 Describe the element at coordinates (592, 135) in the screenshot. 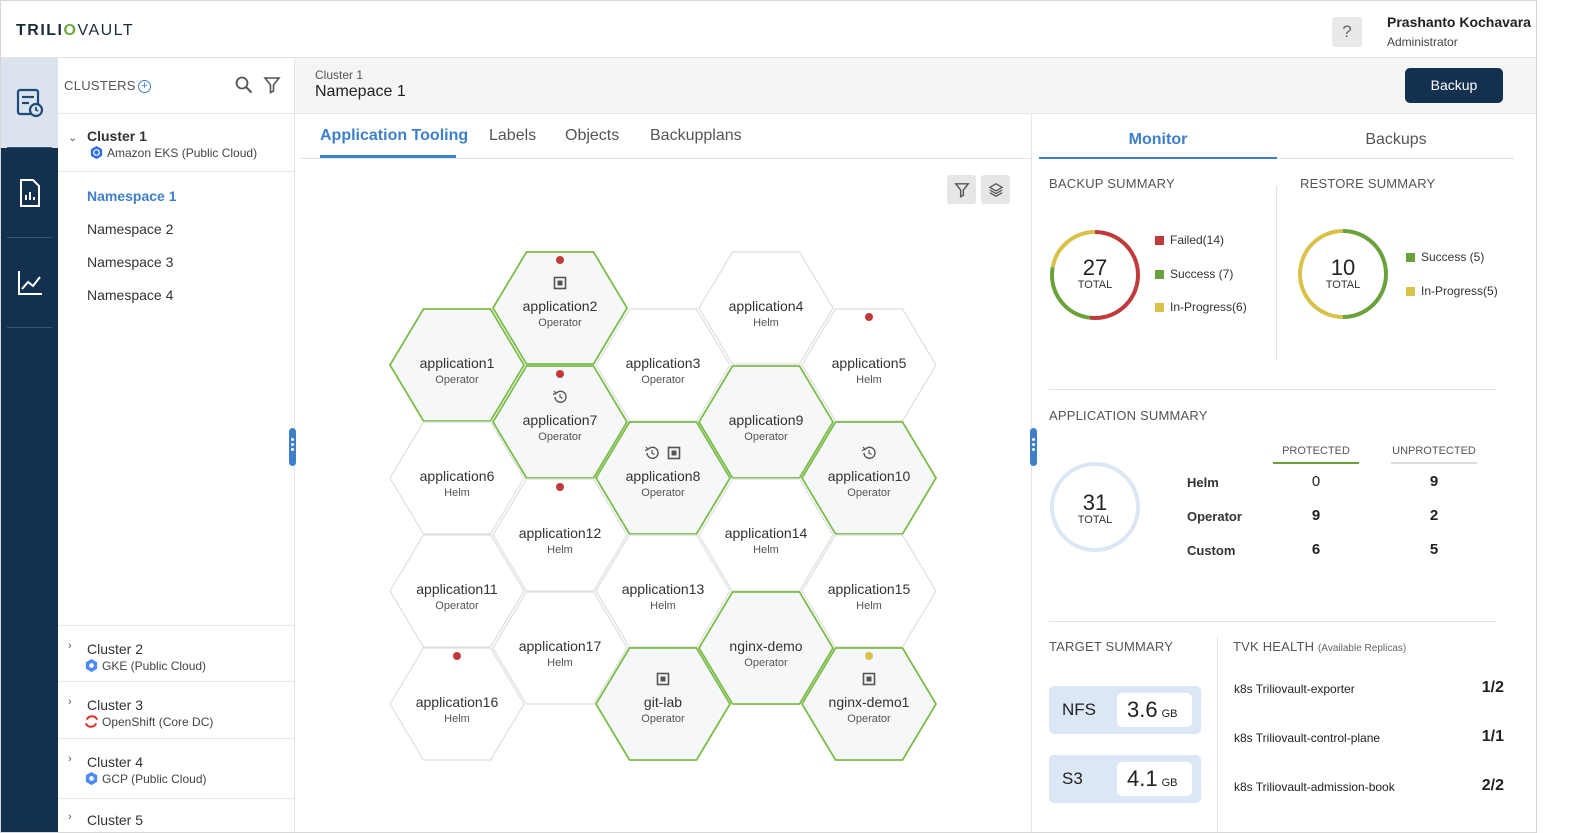

I see `tab-objects: Objects` at that location.